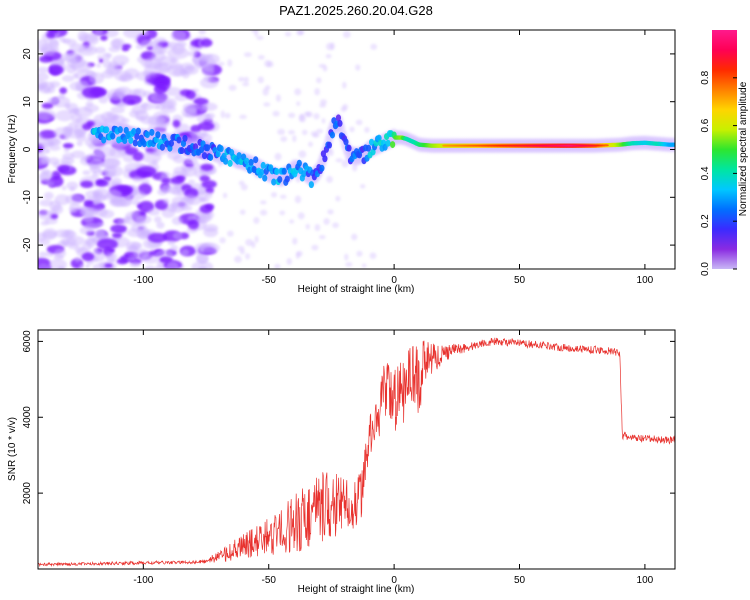  Describe the element at coordinates (520, 280) in the screenshot. I see `spectrogram-x-tick-label: 50` at that location.